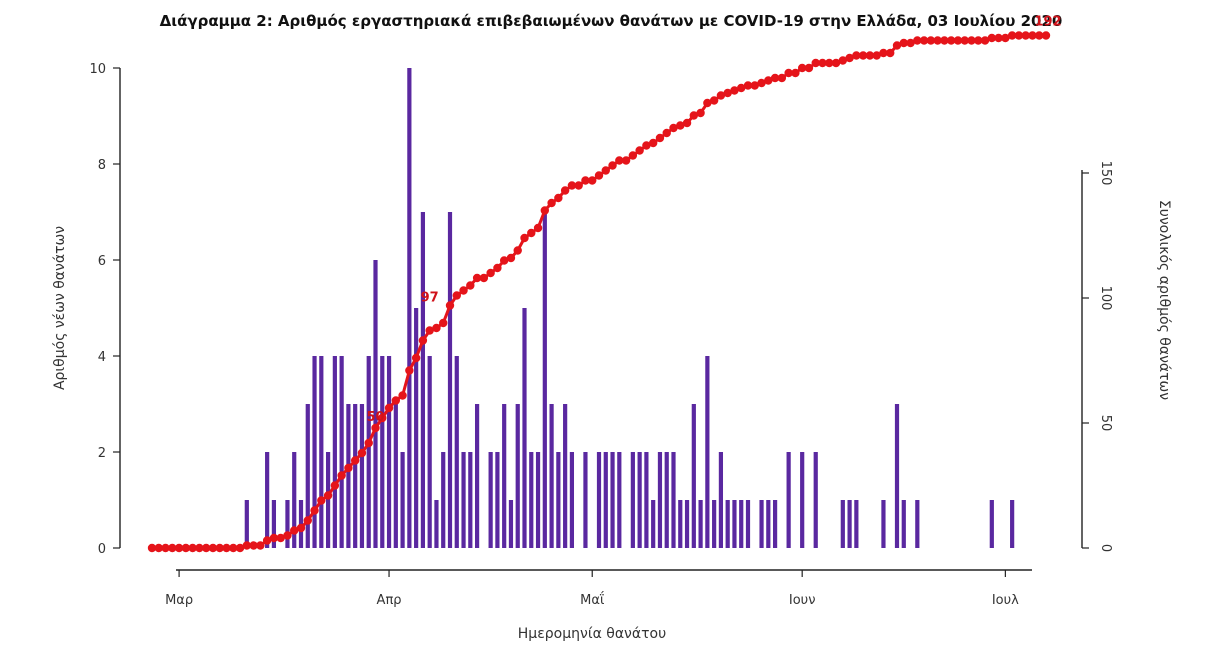 This screenshot has height=659, width=1222. What do you see at coordinates (802, 600) in the screenshot?
I see `x-tick-label: Ιουν` at bounding box center [802, 600].